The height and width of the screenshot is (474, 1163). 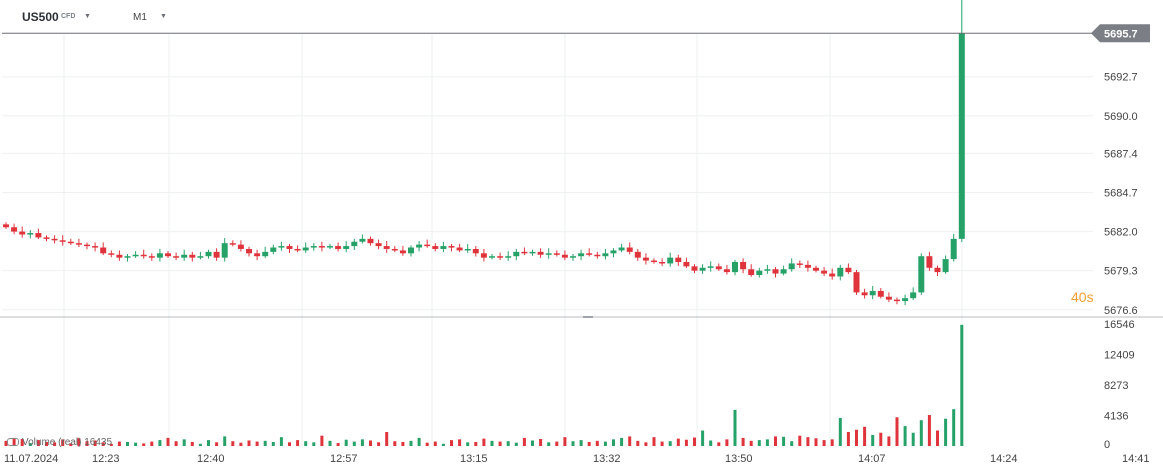 What do you see at coordinates (872, 459) in the screenshot?
I see `time-tick-label: 14:07` at bounding box center [872, 459].